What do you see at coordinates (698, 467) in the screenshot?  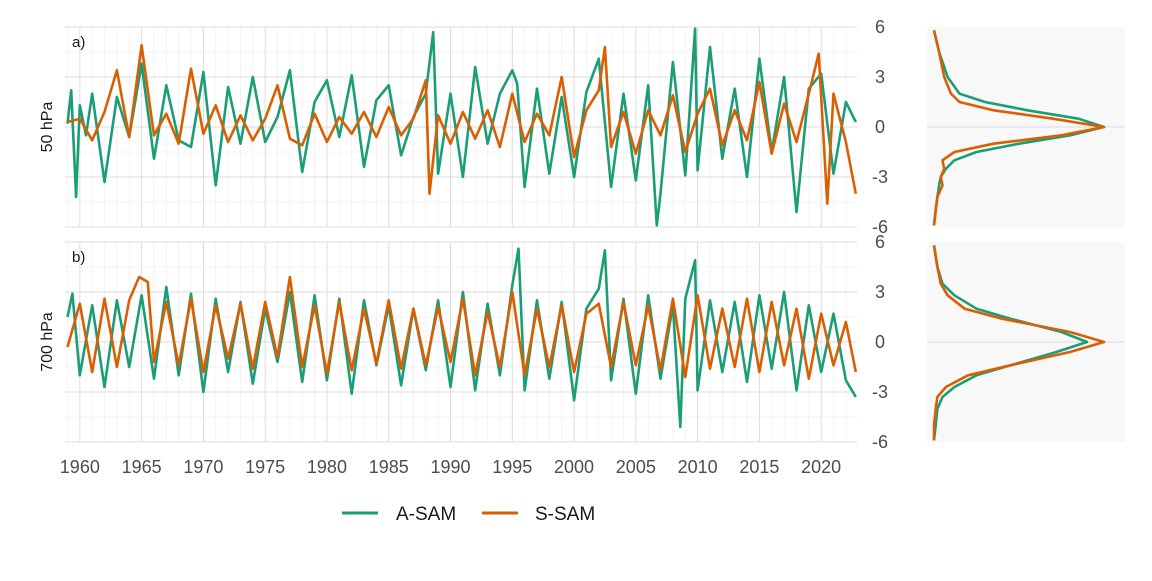 I see `x-tick-label: 2010` at bounding box center [698, 467].